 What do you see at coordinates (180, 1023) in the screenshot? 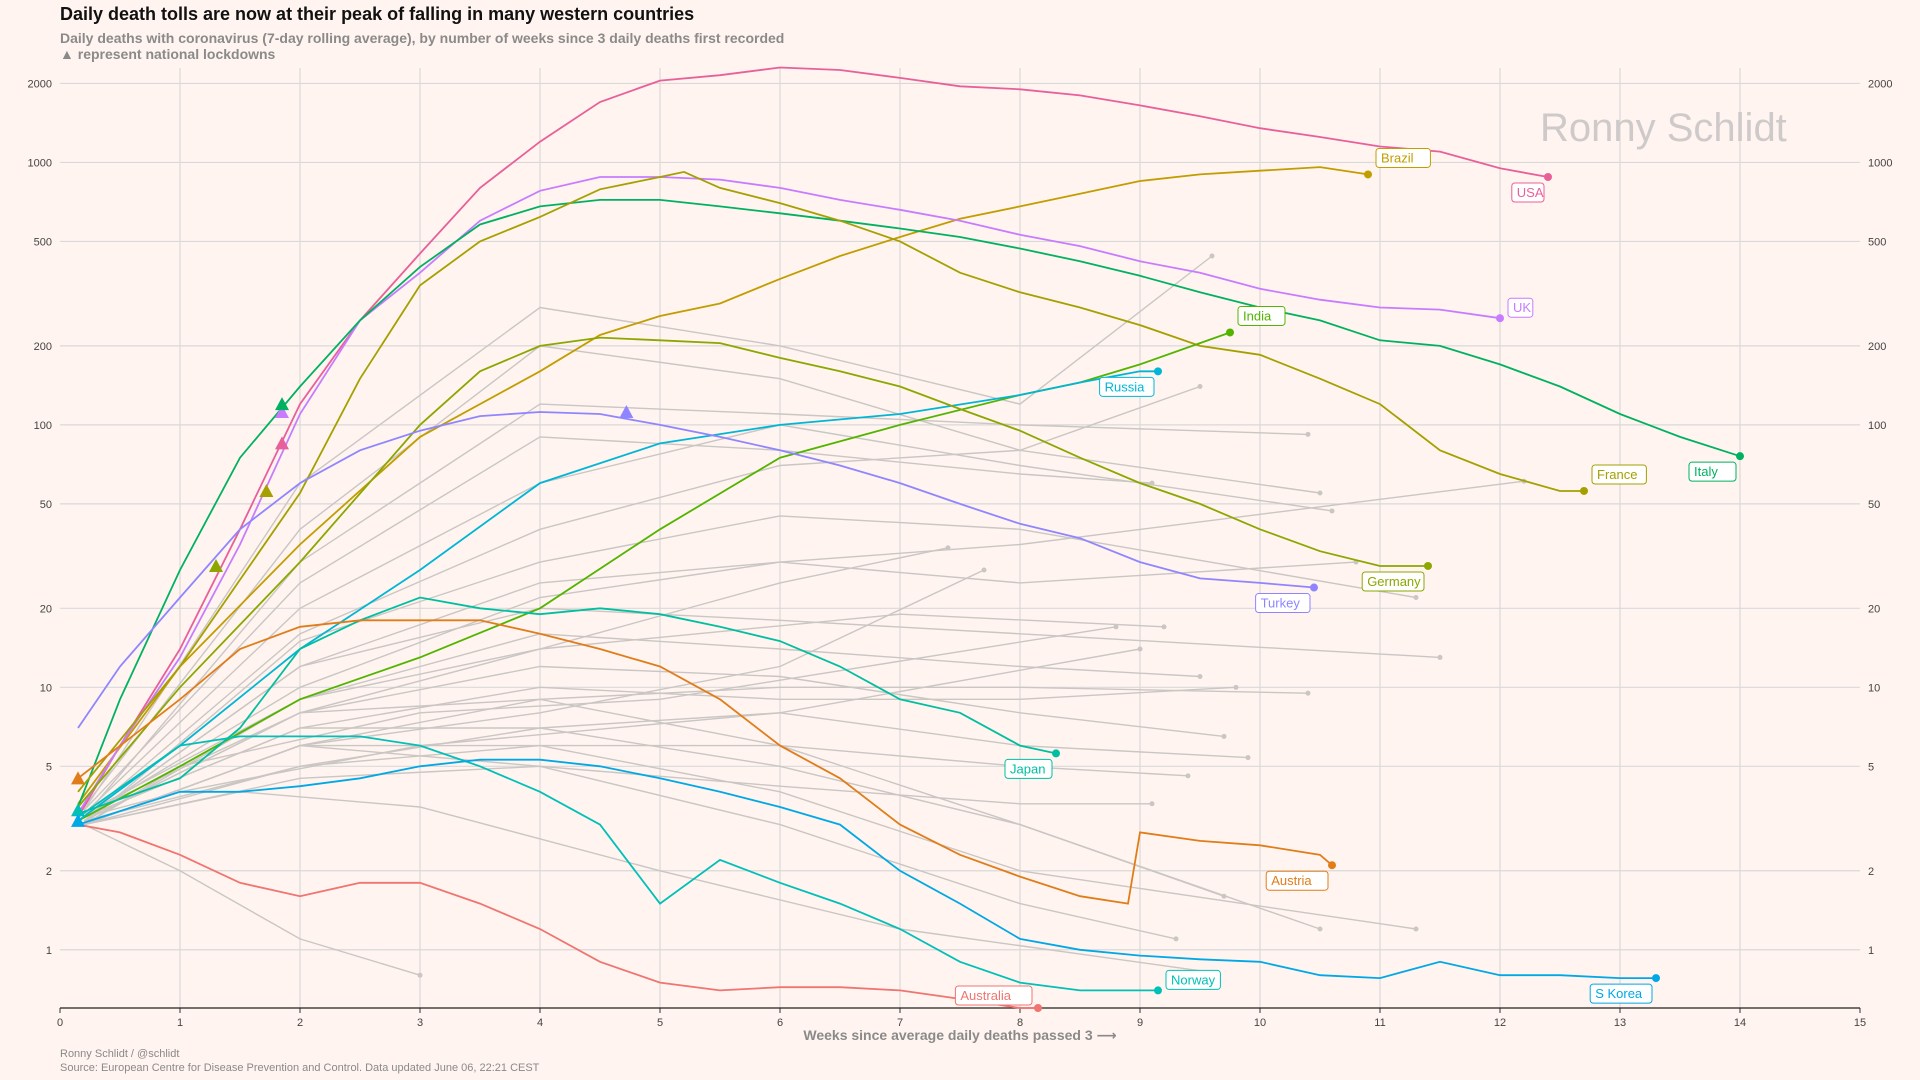
I see `x-tick-label: 1` at bounding box center [180, 1023].